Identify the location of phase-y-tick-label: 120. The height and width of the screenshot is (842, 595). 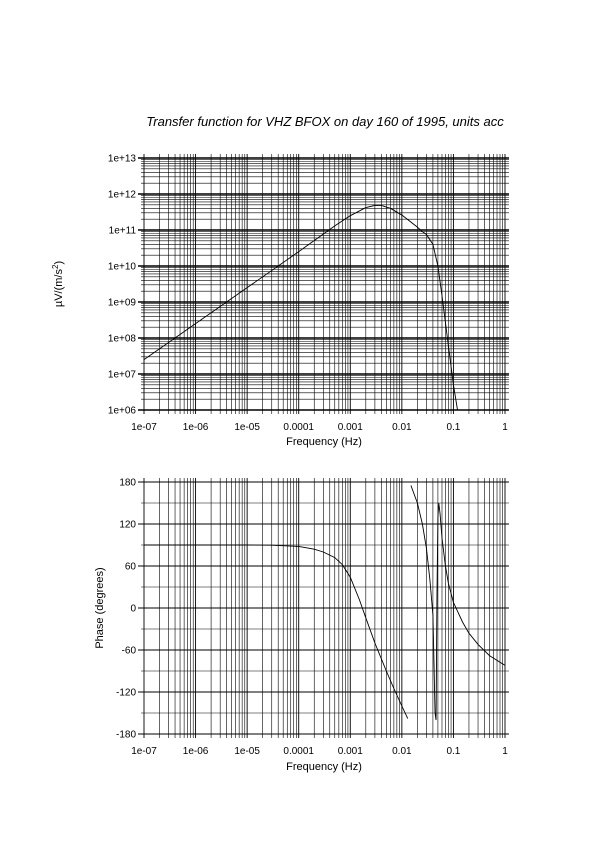
(127, 525).